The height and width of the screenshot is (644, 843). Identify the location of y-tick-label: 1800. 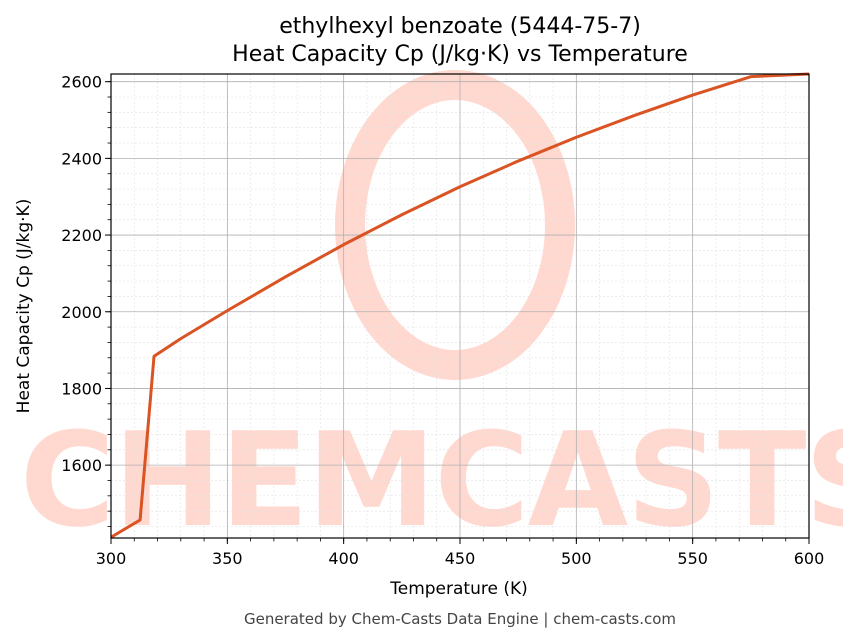
(81, 388).